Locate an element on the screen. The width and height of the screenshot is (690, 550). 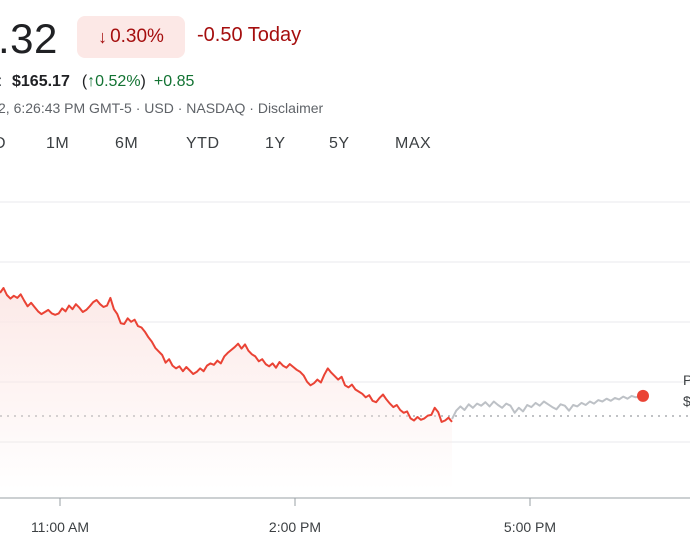
tab-max: MAX is located at coordinates (413, 143).